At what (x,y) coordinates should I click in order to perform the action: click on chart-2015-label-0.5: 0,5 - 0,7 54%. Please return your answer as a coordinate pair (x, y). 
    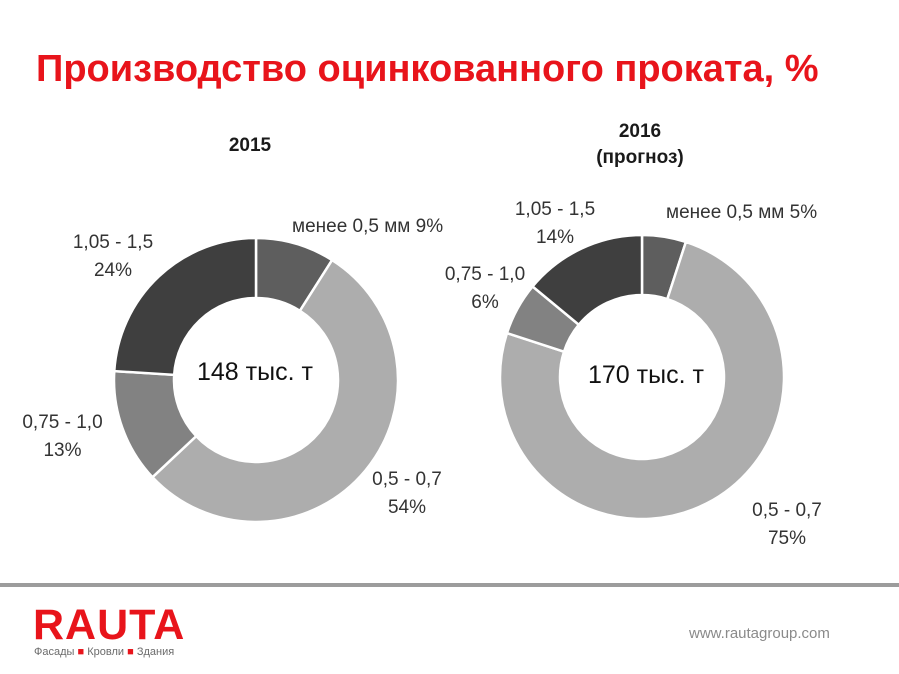
    Looking at the image, I should click on (407, 494).